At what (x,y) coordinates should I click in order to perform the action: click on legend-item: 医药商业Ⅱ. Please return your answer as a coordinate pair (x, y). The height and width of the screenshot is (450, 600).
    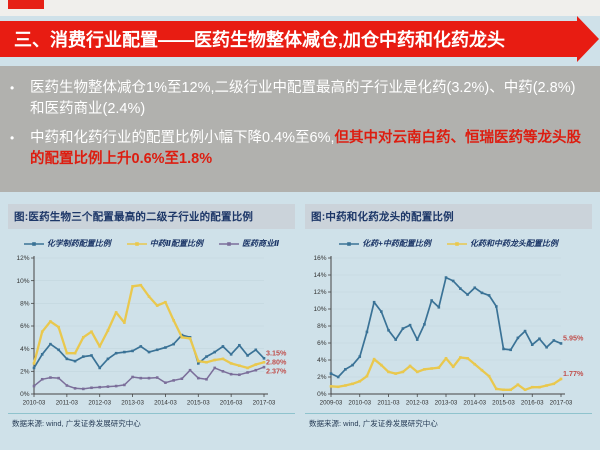
    Looking at the image, I should click on (249, 243).